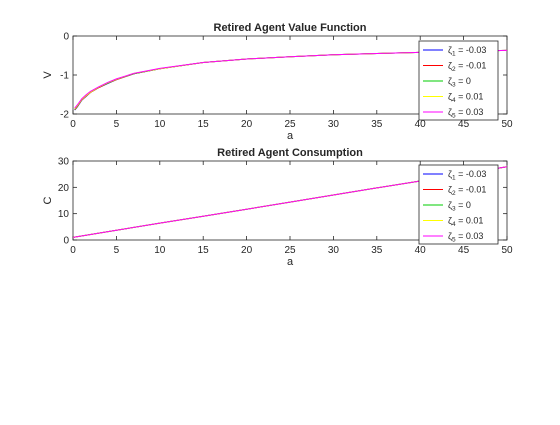 This screenshot has width=560, height=425. What do you see at coordinates (48, 200) in the screenshot?
I see `y-axis-label: C` at bounding box center [48, 200].